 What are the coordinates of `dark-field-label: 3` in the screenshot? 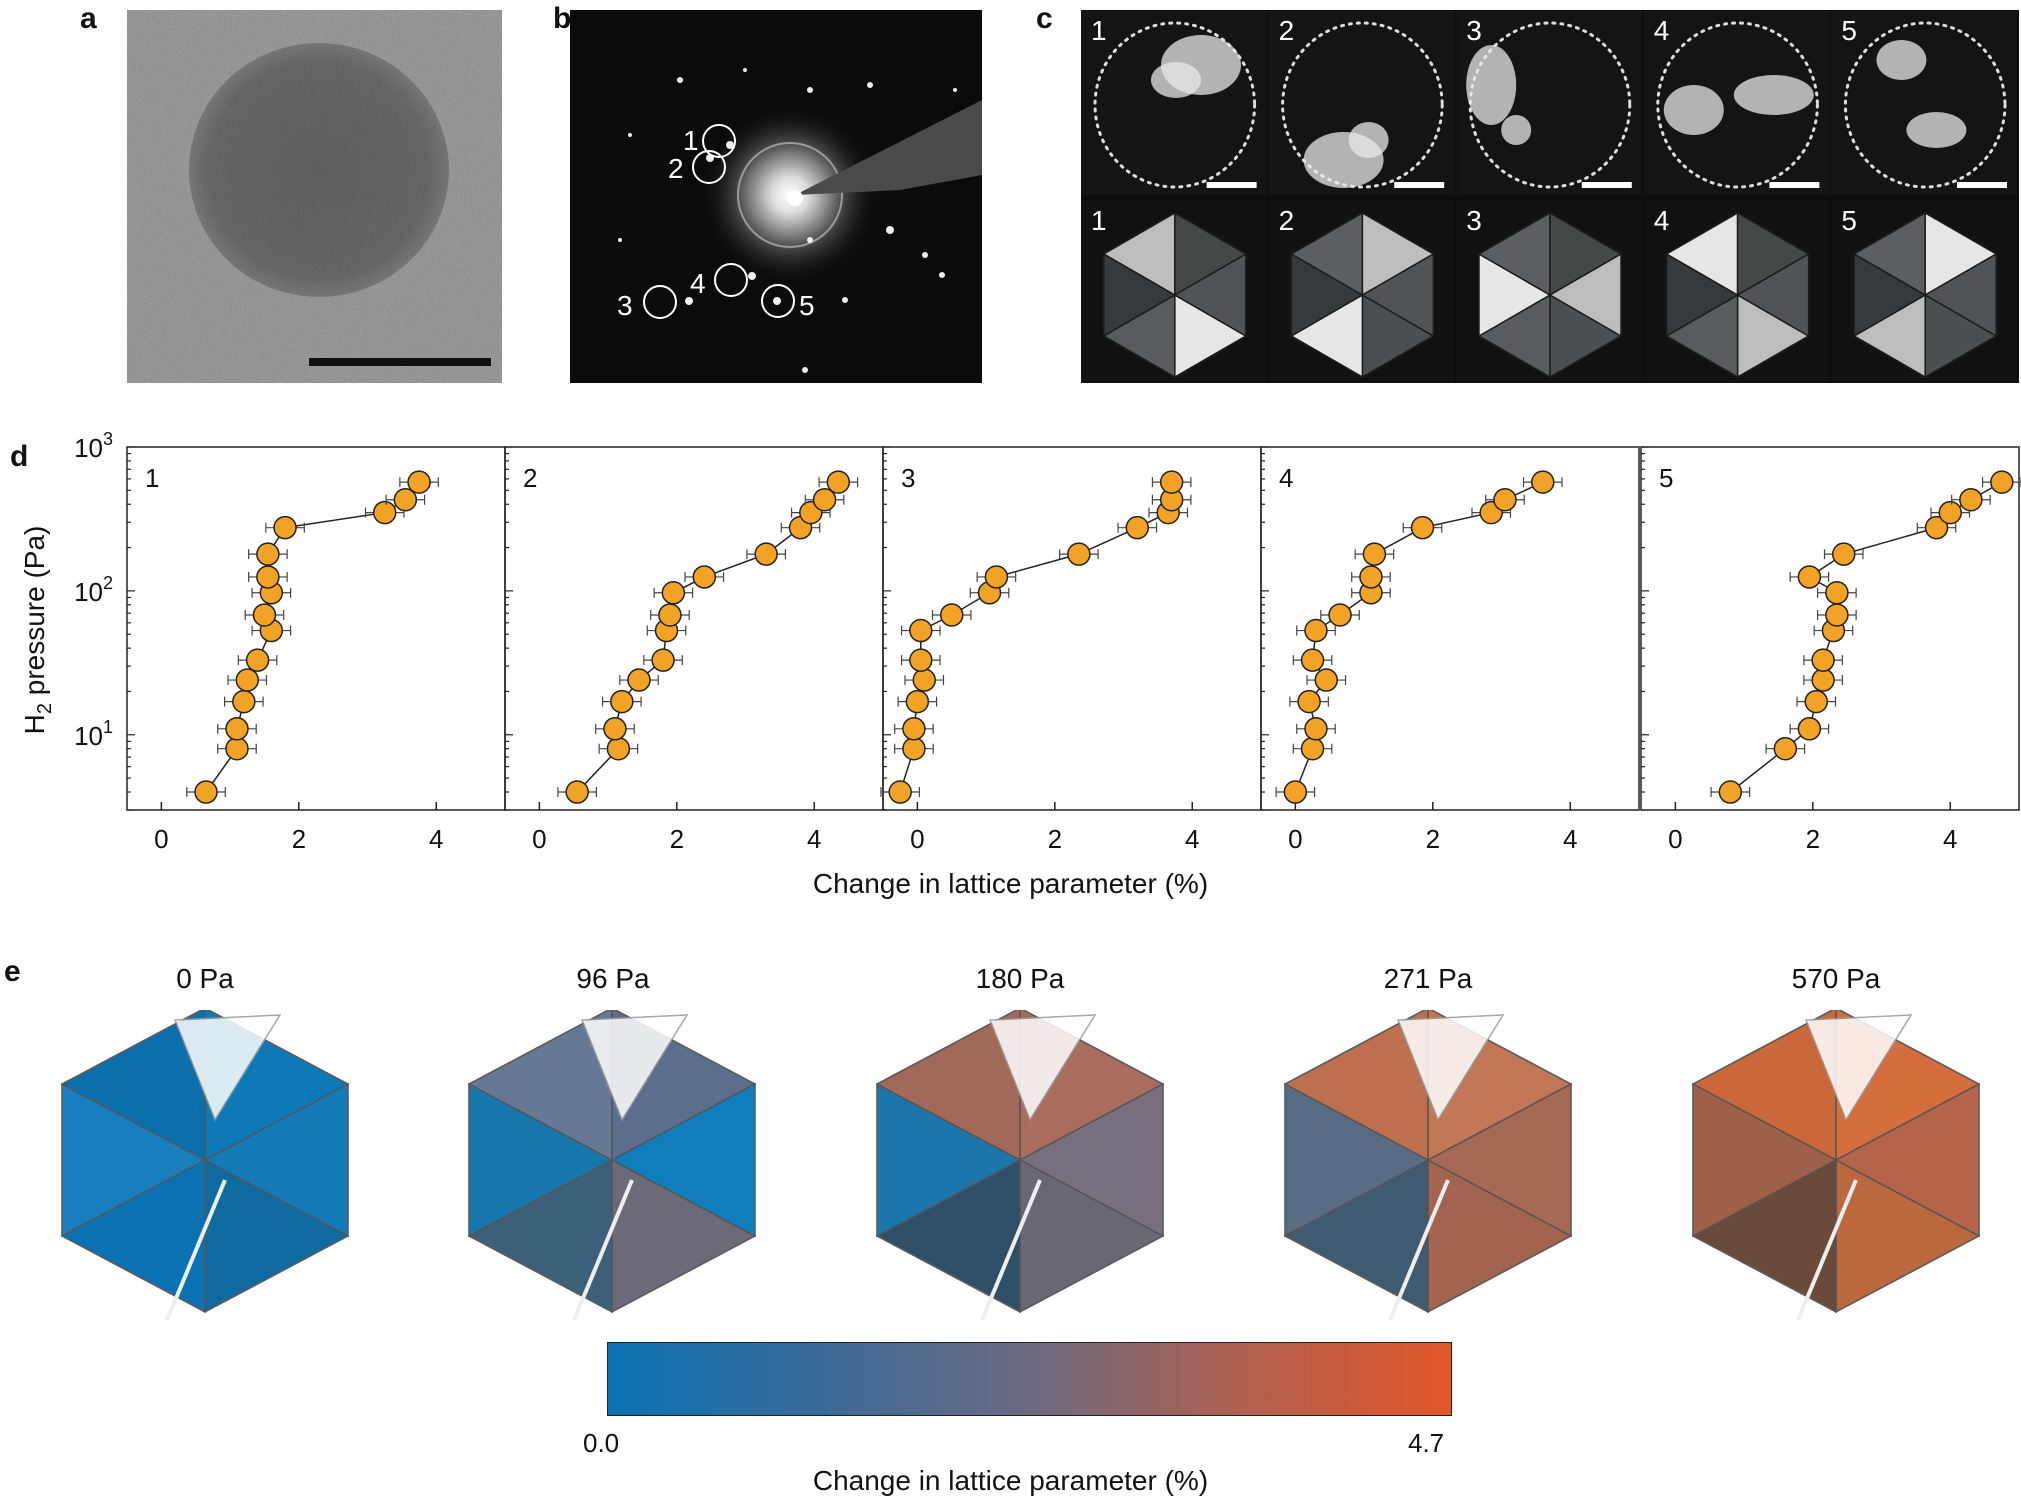 It's located at (1474, 30).